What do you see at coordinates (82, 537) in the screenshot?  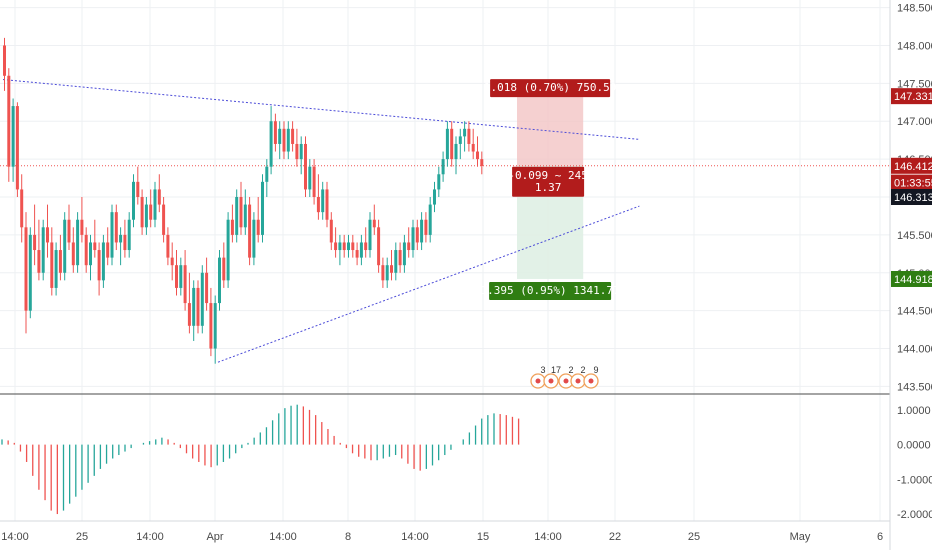 I see `time-tick-label: 25` at bounding box center [82, 537].